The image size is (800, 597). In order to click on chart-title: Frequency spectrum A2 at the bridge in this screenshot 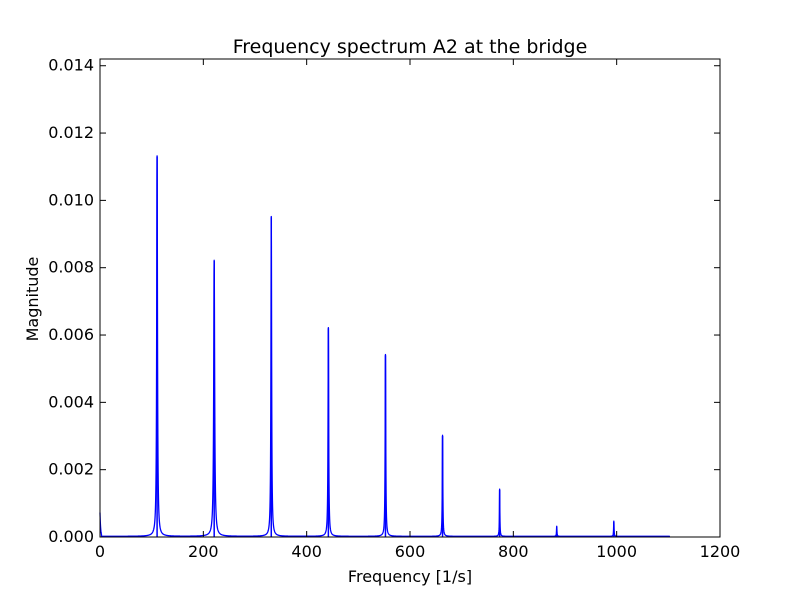, I will do `click(410, 47)`.